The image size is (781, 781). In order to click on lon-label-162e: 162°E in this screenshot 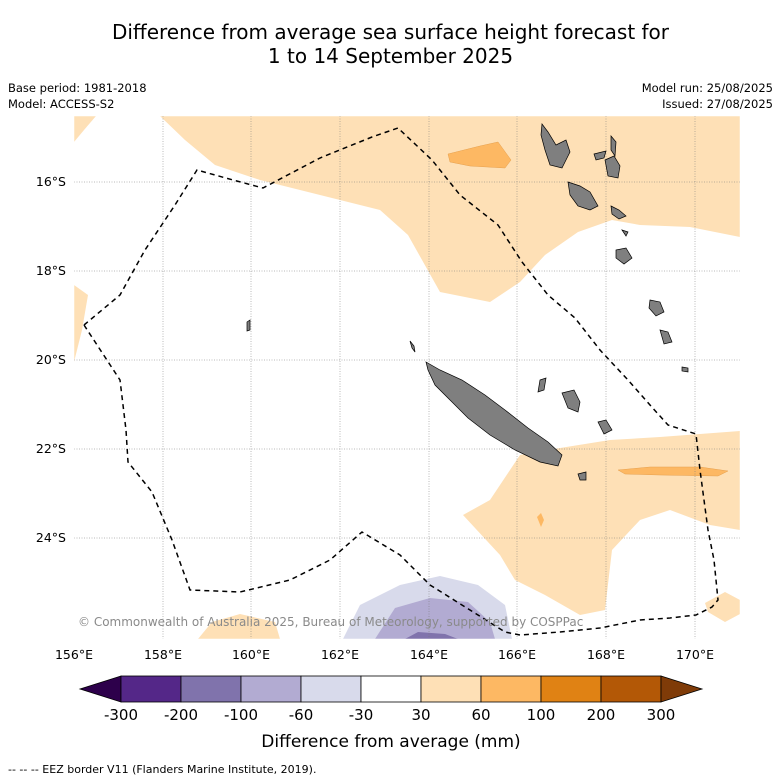, I will do `click(340, 654)`.